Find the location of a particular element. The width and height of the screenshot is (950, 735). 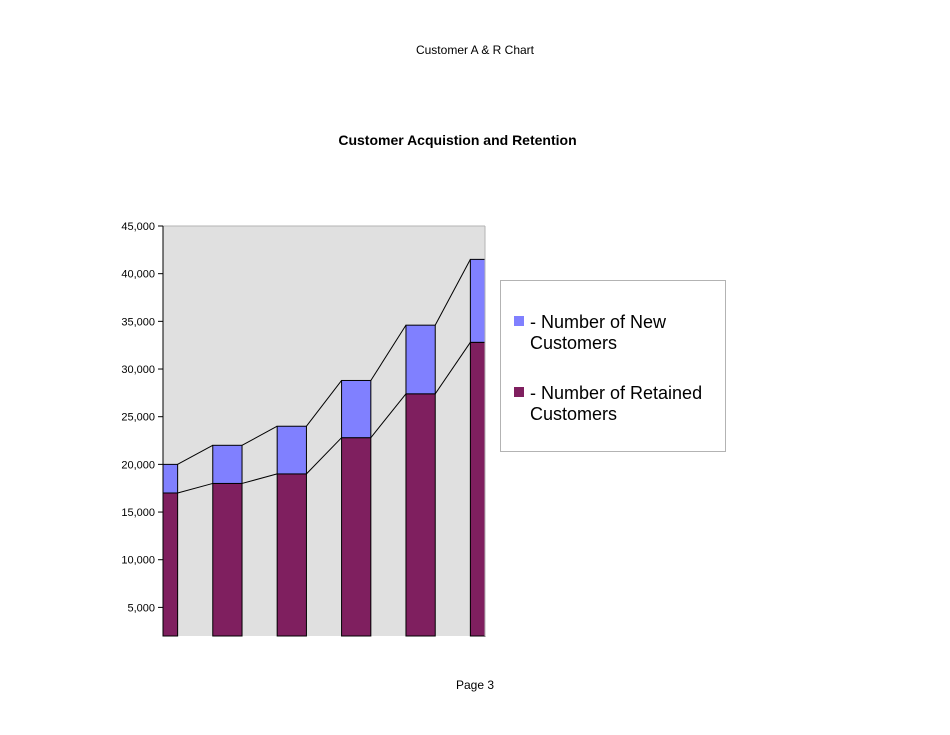

legend-item-new-customers: - Number of New Customers is located at coordinates (617, 333).